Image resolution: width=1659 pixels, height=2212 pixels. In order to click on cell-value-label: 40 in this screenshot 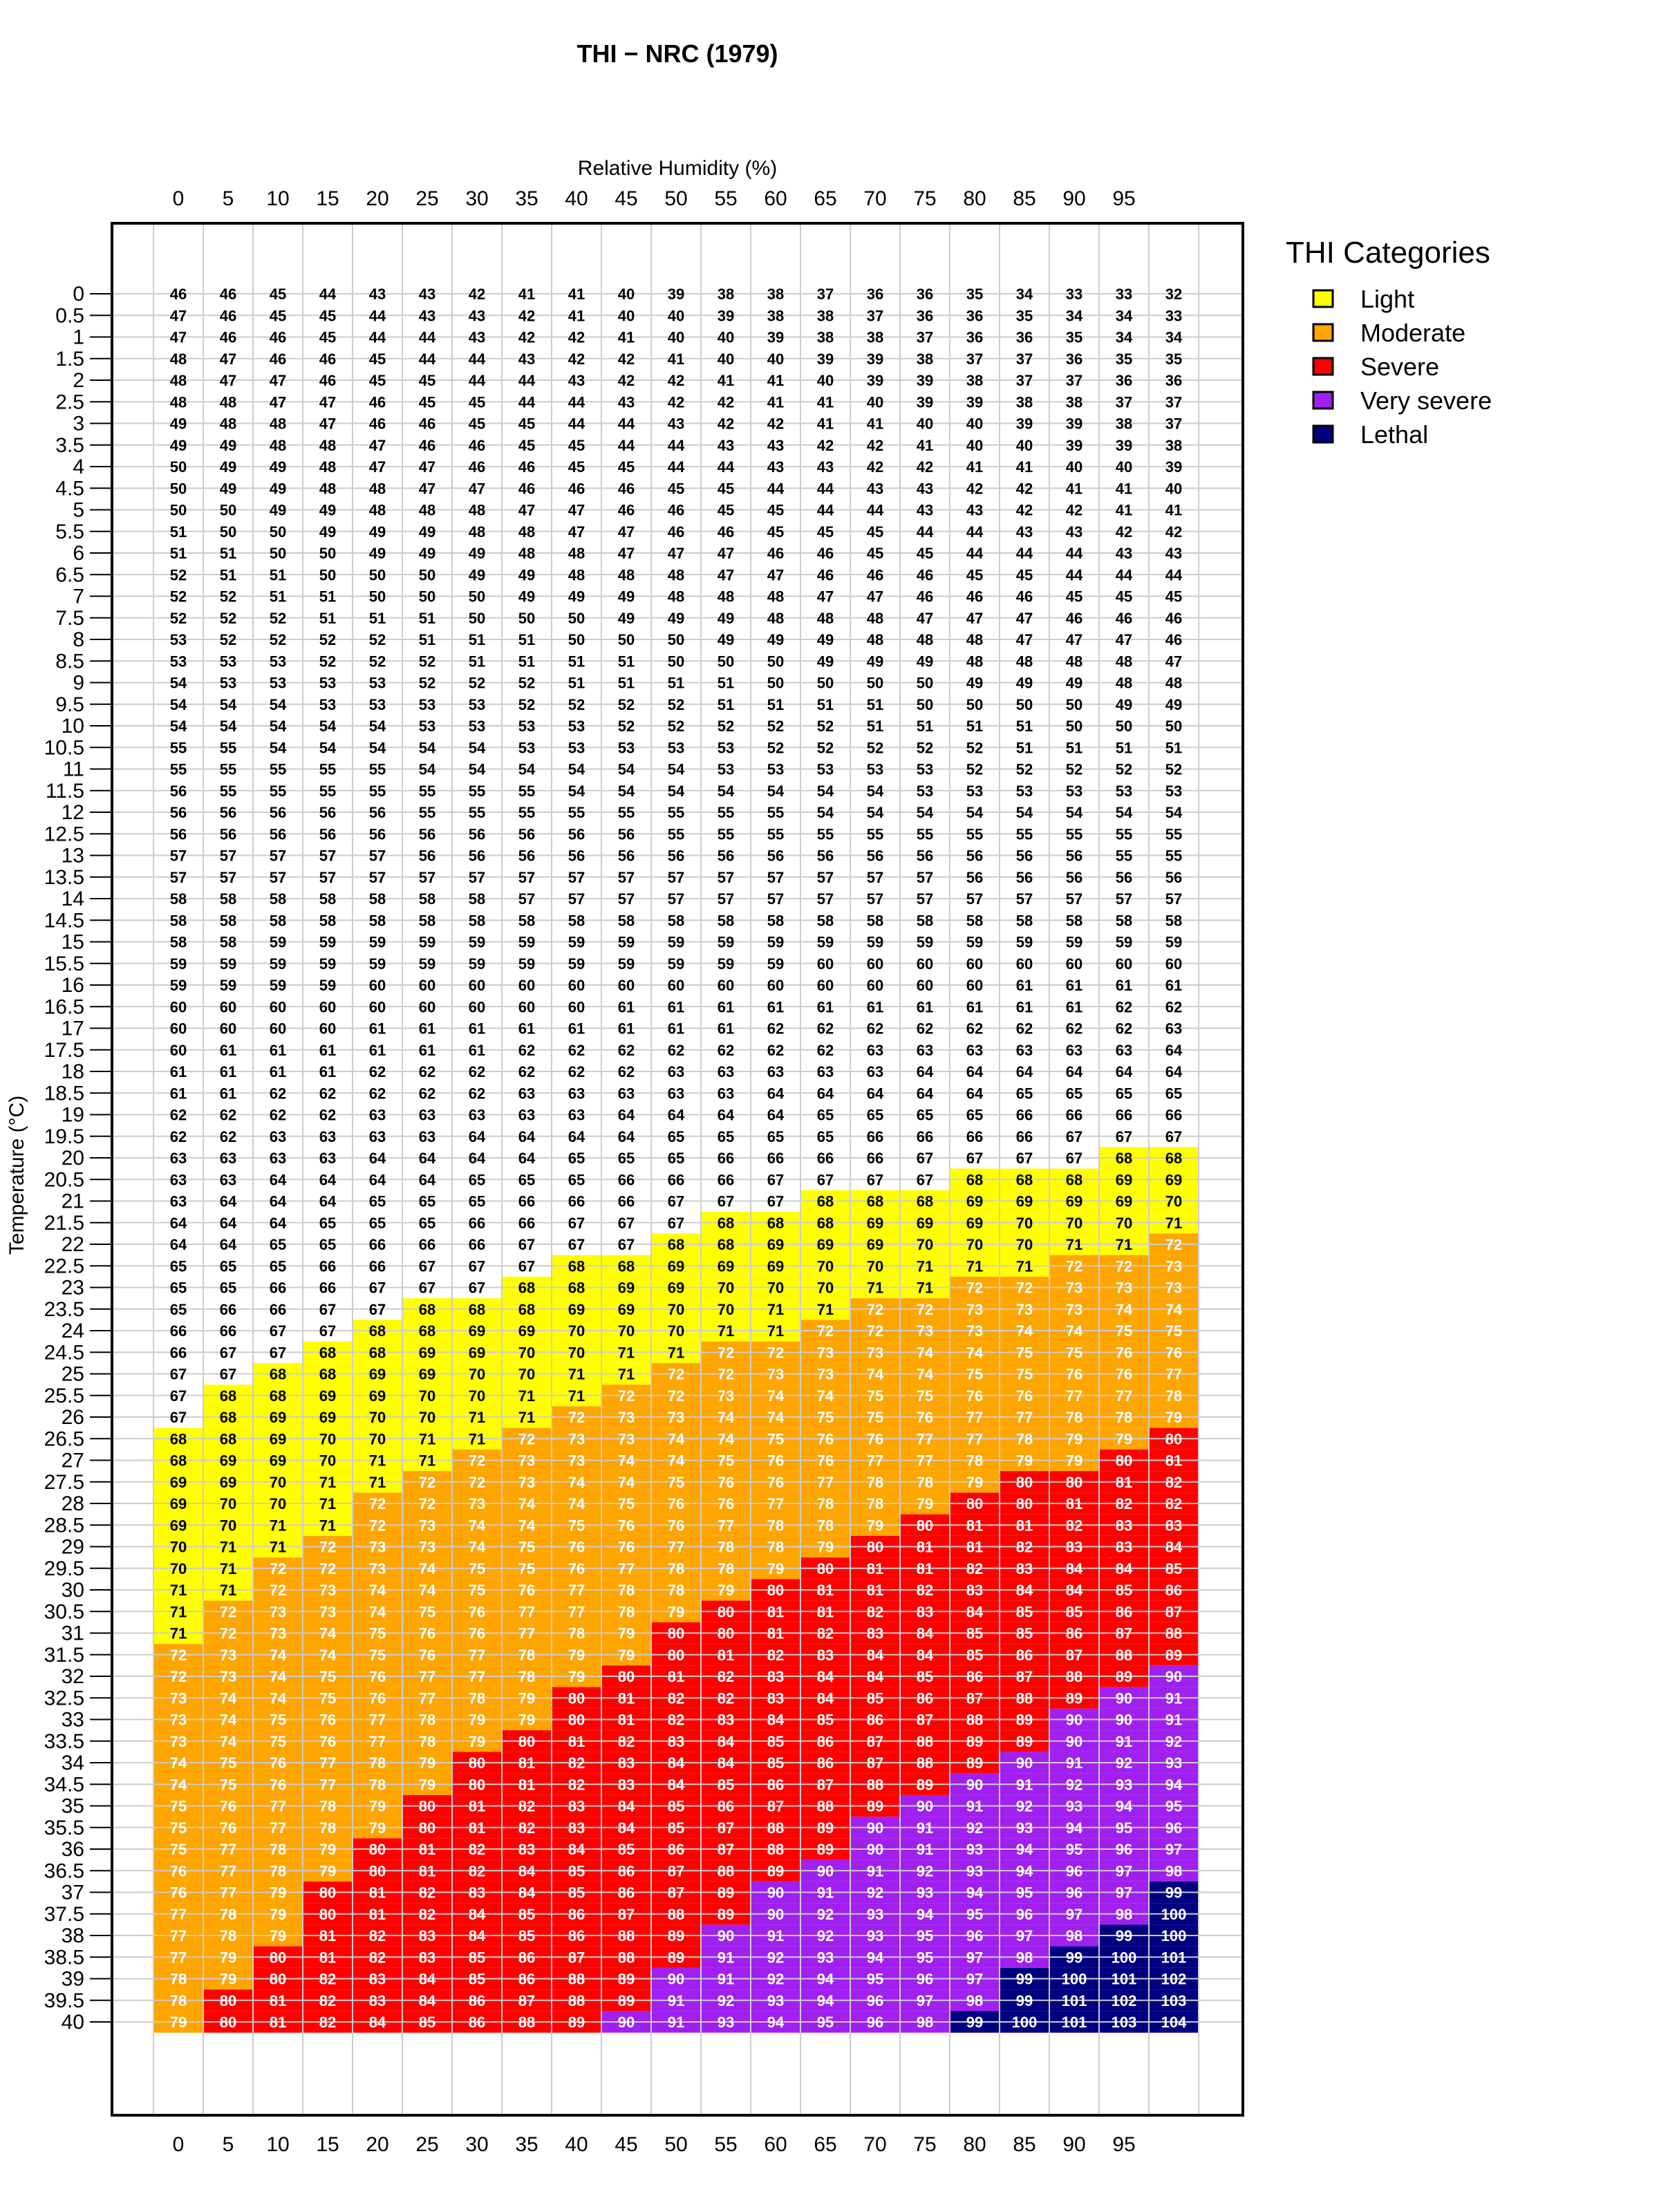, I will do `click(676, 315)`.